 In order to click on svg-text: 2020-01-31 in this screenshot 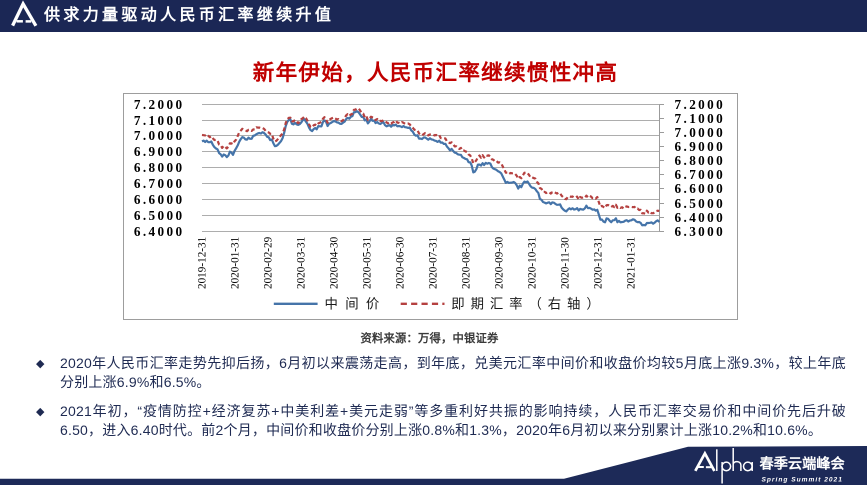, I will do `click(236, 263)`.